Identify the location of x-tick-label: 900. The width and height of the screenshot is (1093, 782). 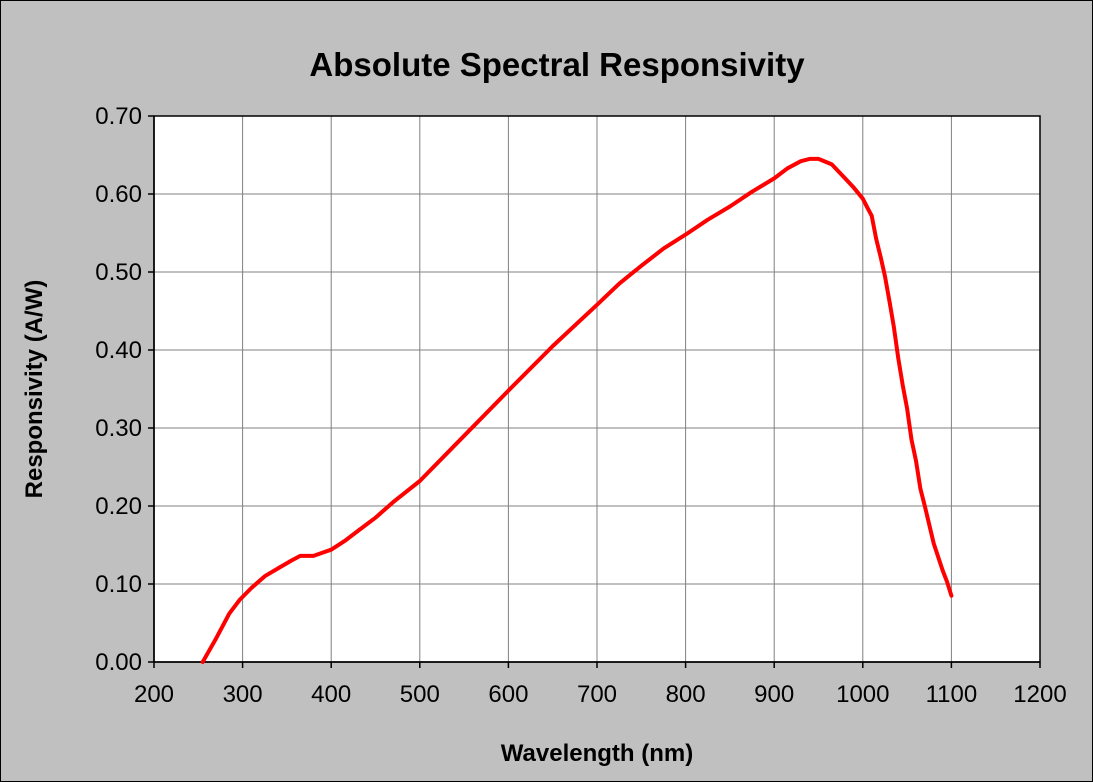
(774, 694).